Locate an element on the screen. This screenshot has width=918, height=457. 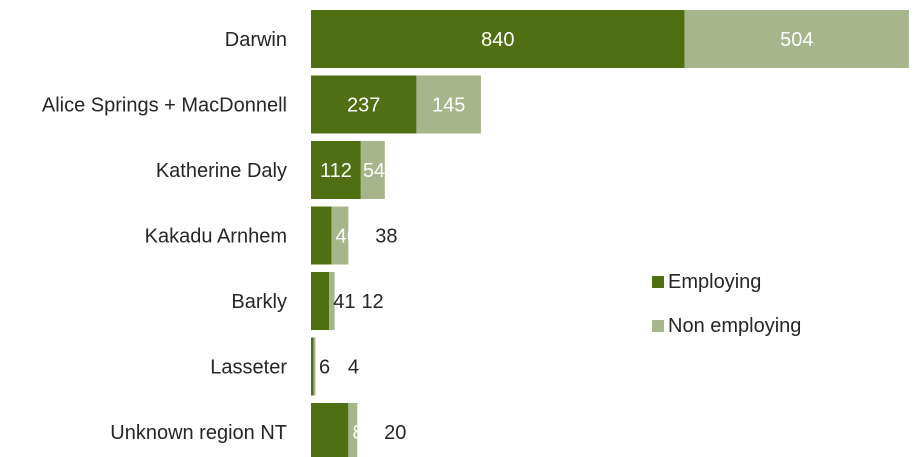
value-label-employing: 41 is located at coordinates (344, 302).